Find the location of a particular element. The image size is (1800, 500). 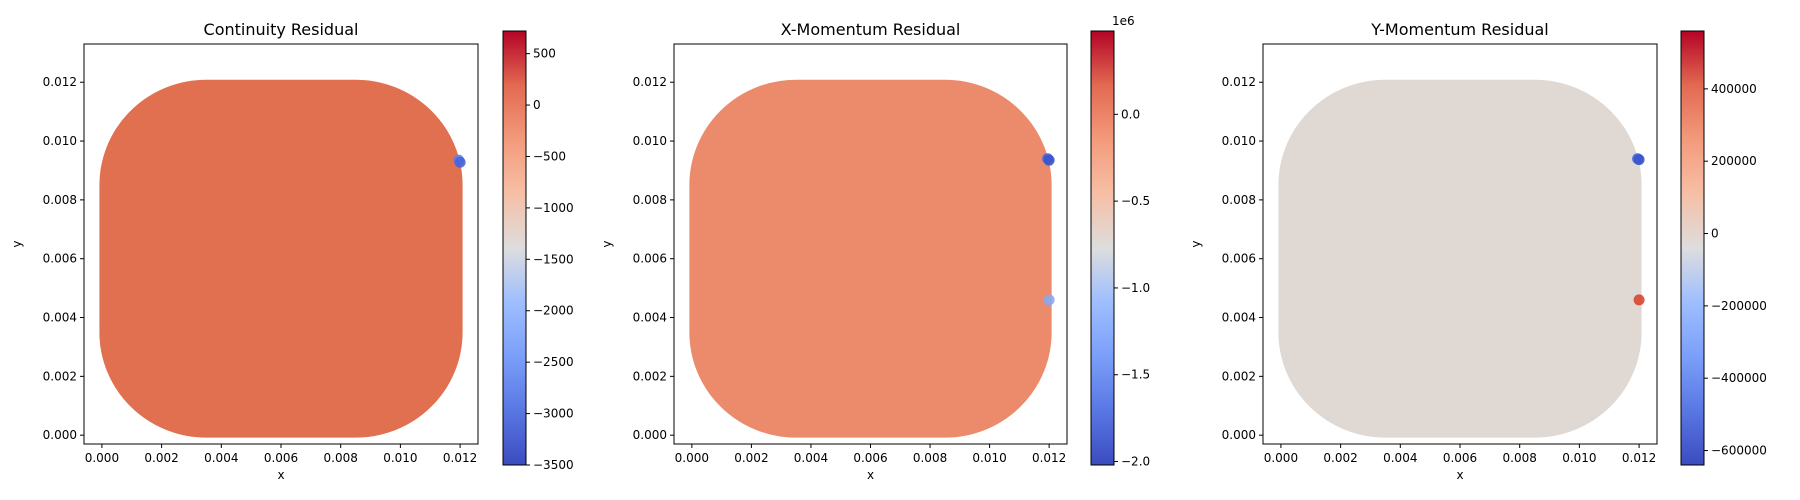

colorbar-tick-label: −1500 is located at coordinates (553, 259).